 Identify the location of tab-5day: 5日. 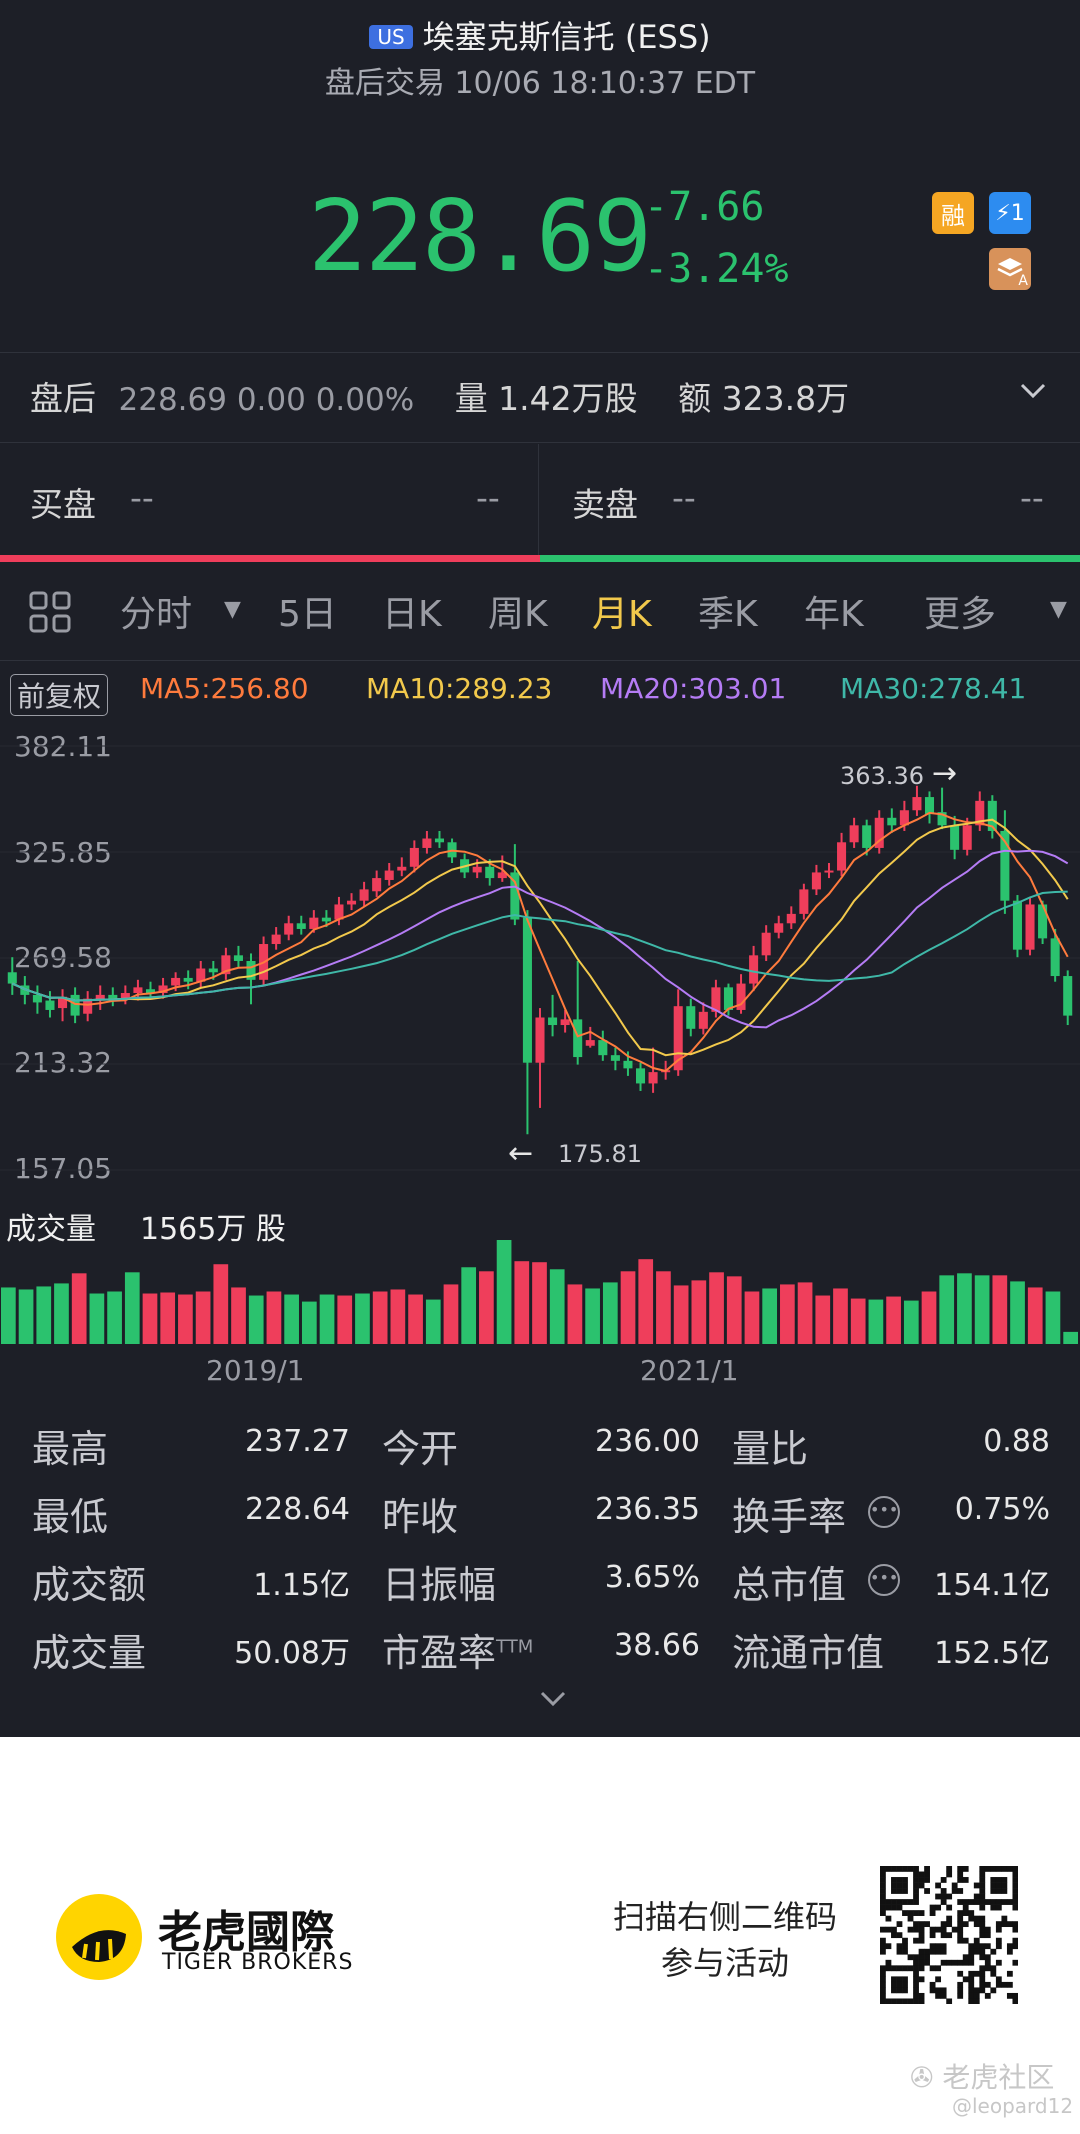
(307, 614).